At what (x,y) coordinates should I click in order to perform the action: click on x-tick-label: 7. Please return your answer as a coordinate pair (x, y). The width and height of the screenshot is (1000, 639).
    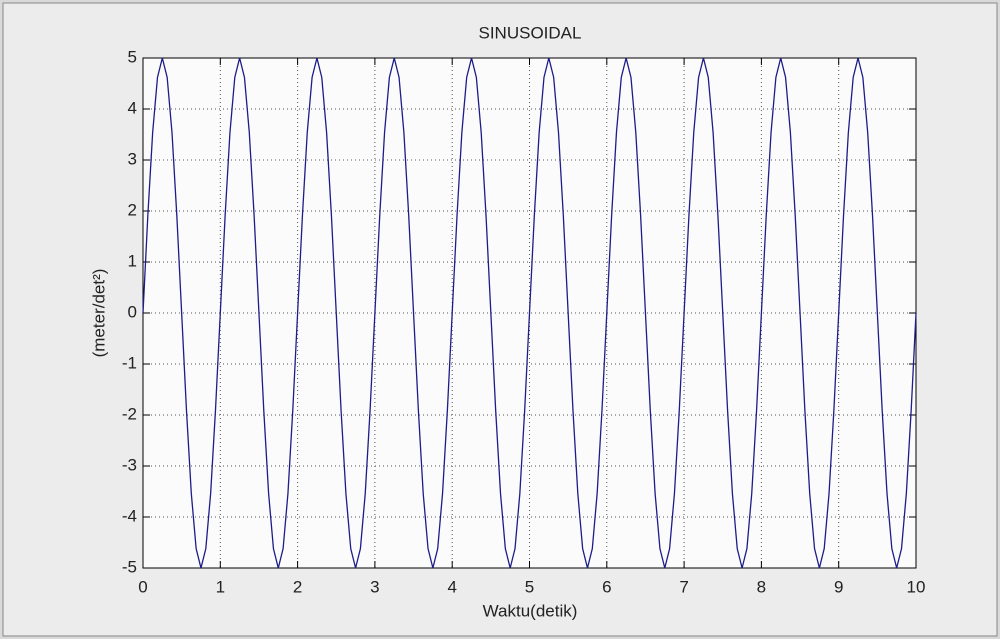
    Looking at the image, I should click on (683, 586).